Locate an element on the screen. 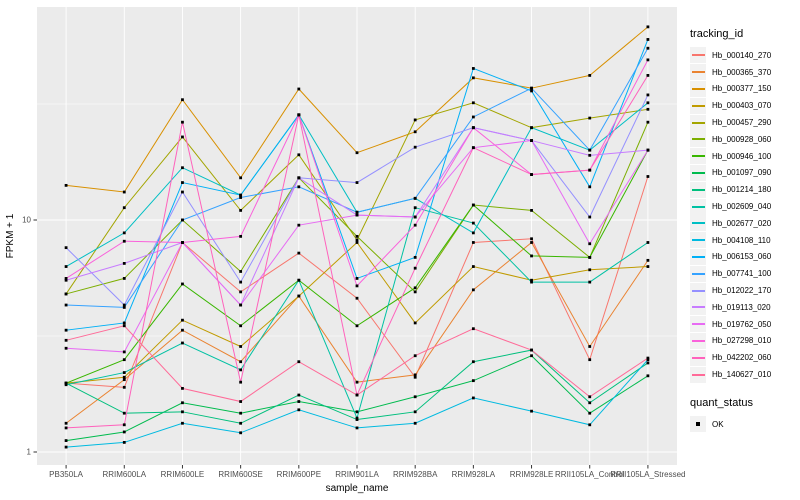  x-tick-label: RRIM600LA is located at coordinates (124, 474).